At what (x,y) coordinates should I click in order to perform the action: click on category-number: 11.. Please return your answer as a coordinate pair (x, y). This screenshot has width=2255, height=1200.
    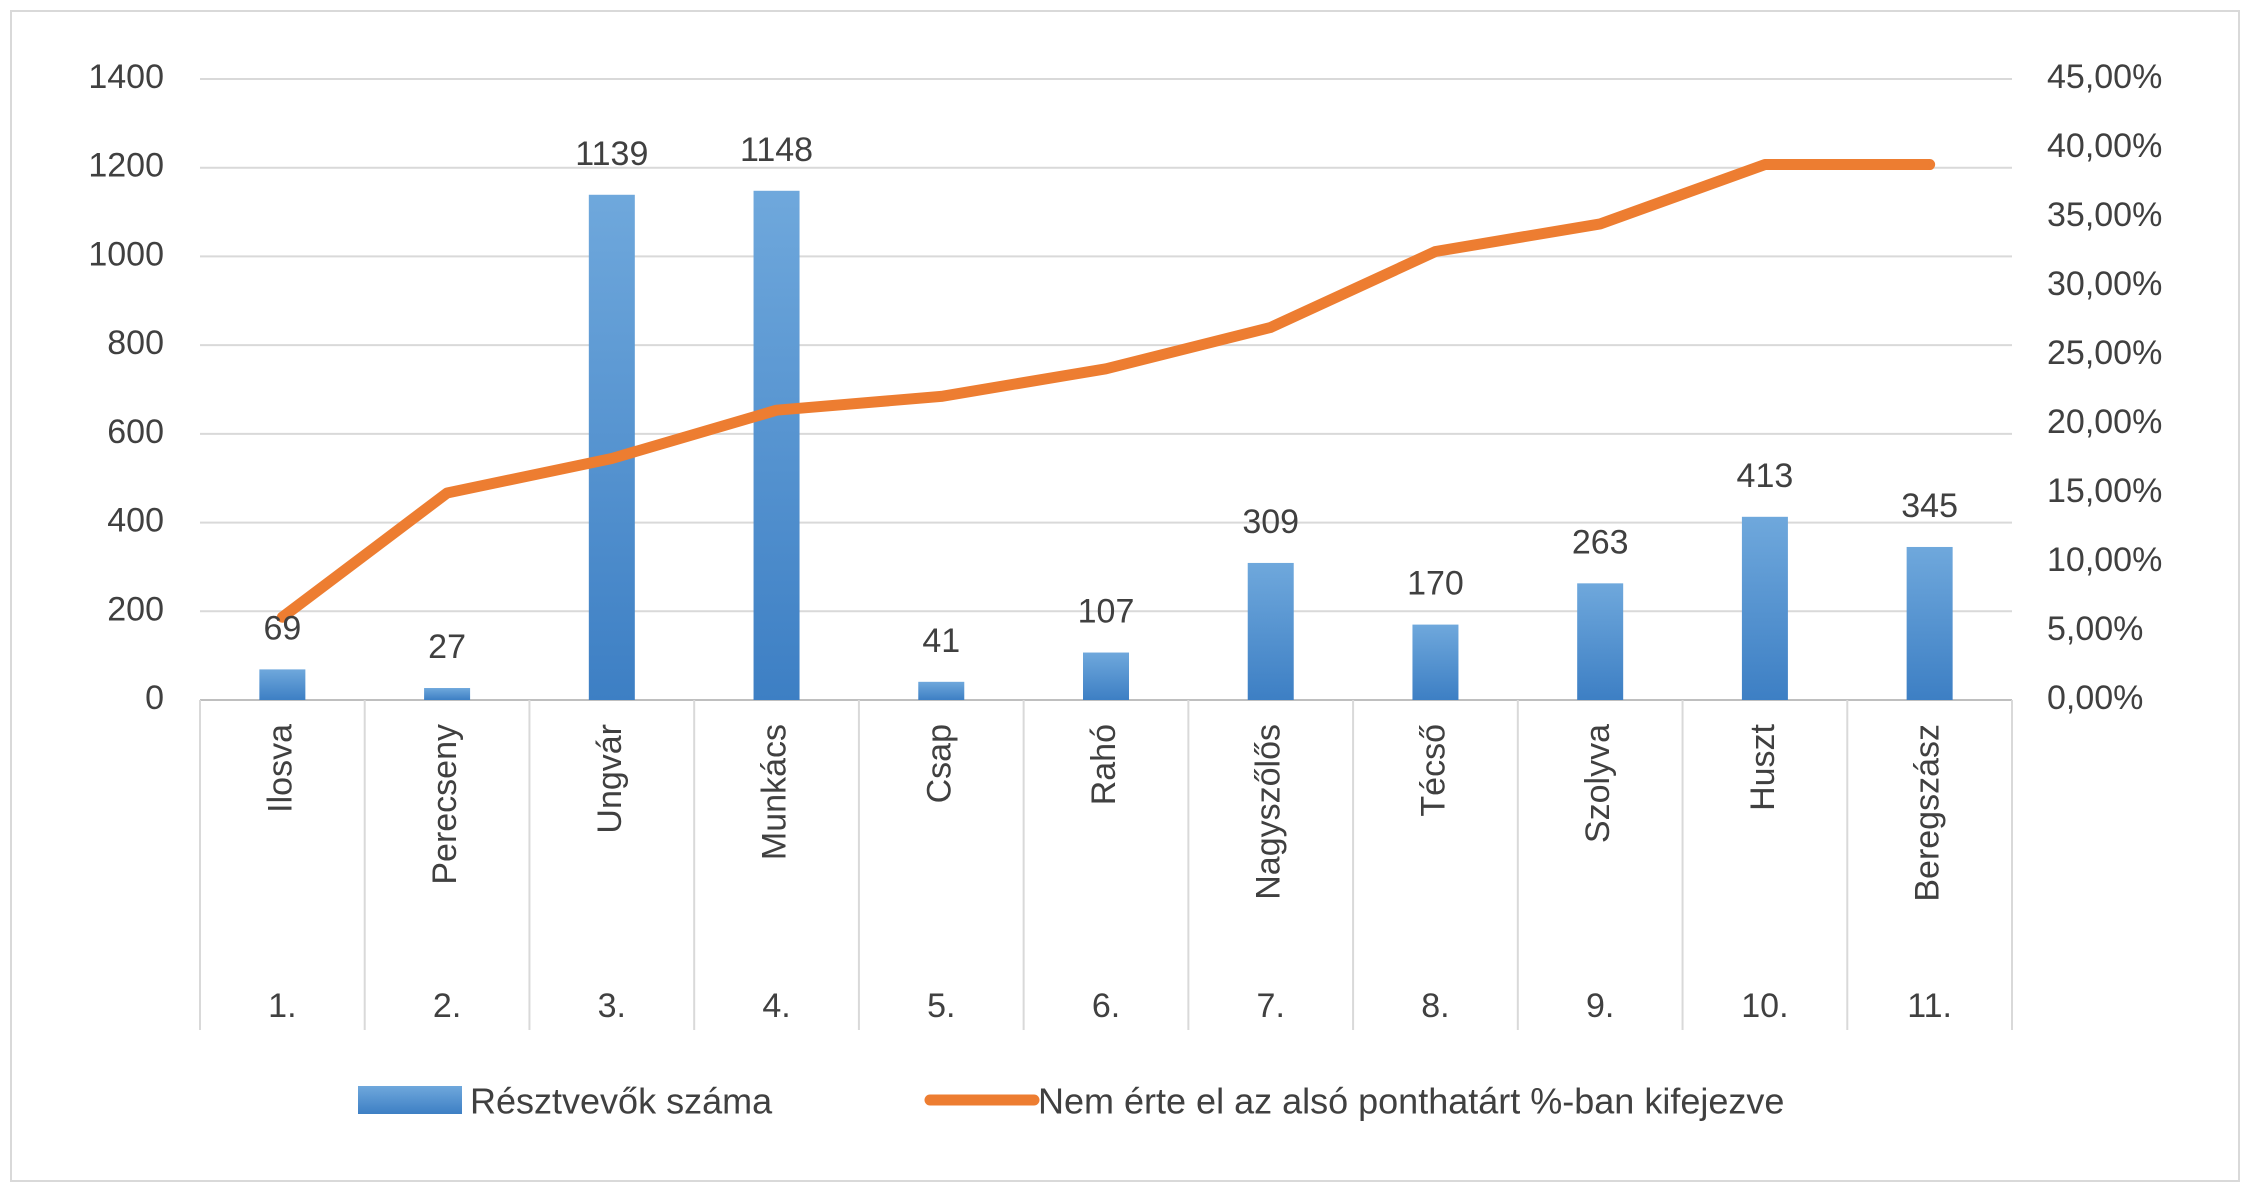
    Looking at the image, I should click on (1929, 1006).